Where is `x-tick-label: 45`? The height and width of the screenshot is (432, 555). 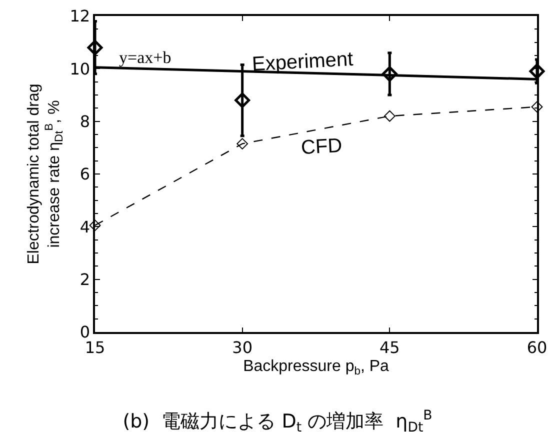
x-tick-label: 45 is located at coordinates (389, 347).